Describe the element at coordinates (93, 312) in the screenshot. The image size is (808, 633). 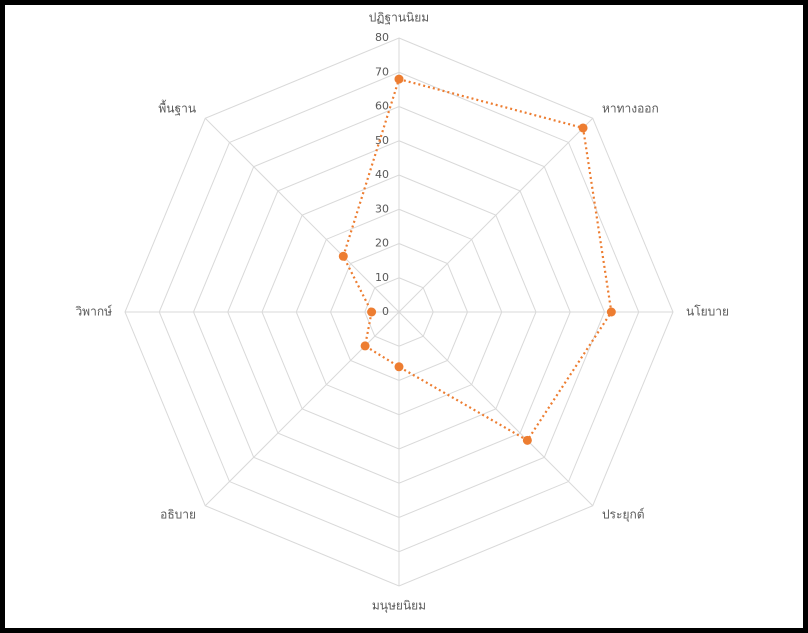
I see `category-label: วิพากษ์` at that location.